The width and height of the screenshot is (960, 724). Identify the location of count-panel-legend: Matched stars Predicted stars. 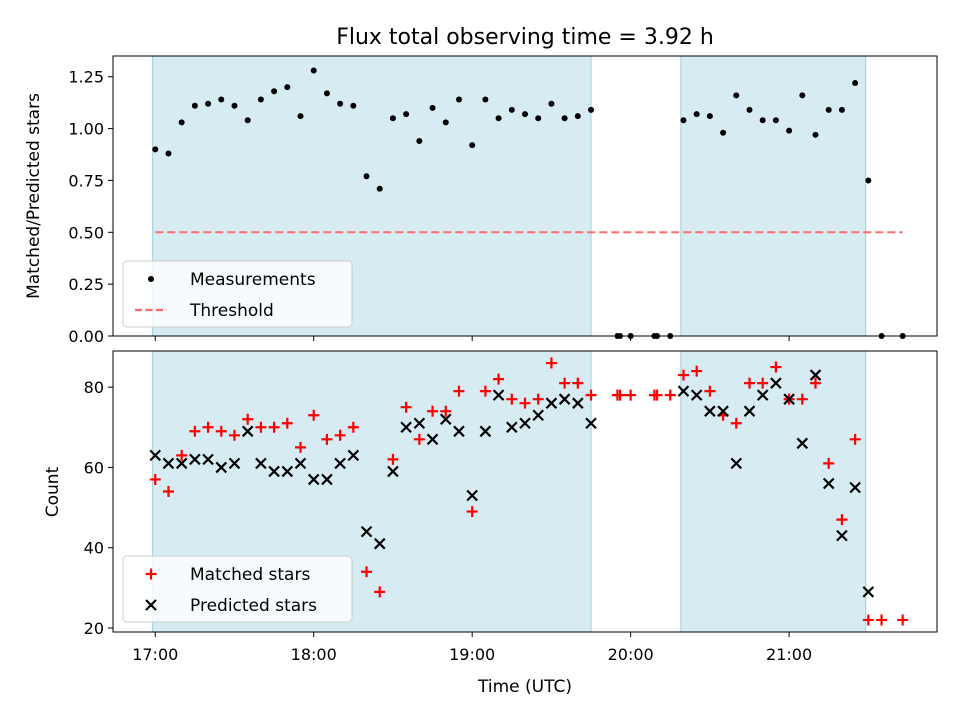
(237, 589).